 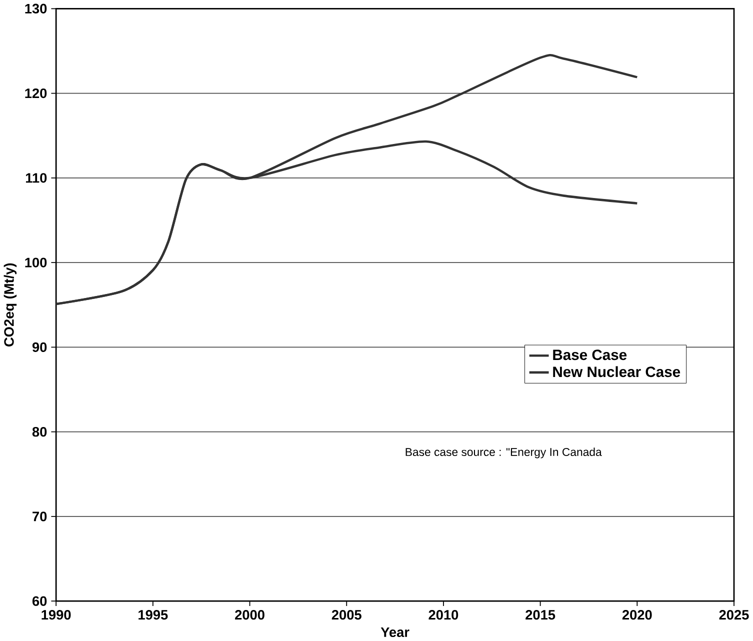 I want to click on y-tick-label: 100, so click(x=36, y=263).